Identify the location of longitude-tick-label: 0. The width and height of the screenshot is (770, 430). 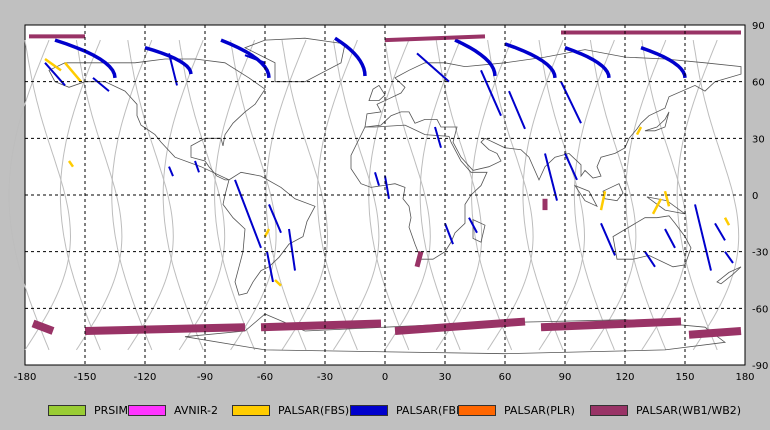
(385, 377).